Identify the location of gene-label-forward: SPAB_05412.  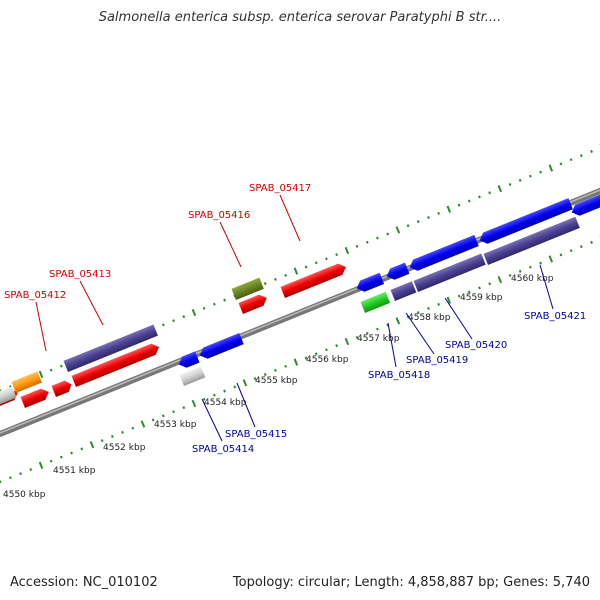
(35, 295).